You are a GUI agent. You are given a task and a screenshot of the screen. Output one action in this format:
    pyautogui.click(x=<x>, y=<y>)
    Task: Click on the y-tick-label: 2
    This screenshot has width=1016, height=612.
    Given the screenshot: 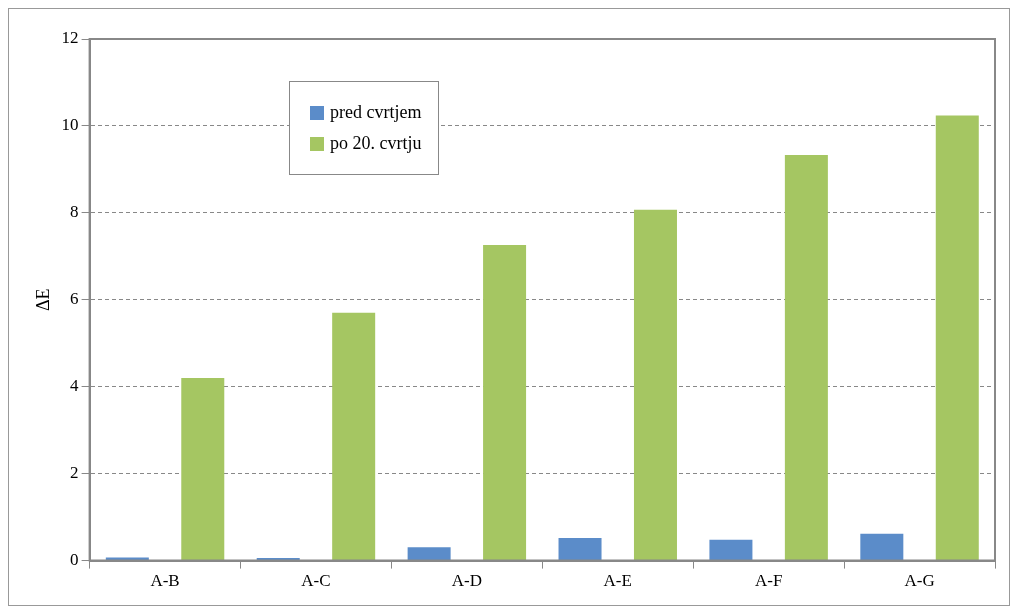 What is the action you would take?
    pyautogui.click(x=74, y=473)
    